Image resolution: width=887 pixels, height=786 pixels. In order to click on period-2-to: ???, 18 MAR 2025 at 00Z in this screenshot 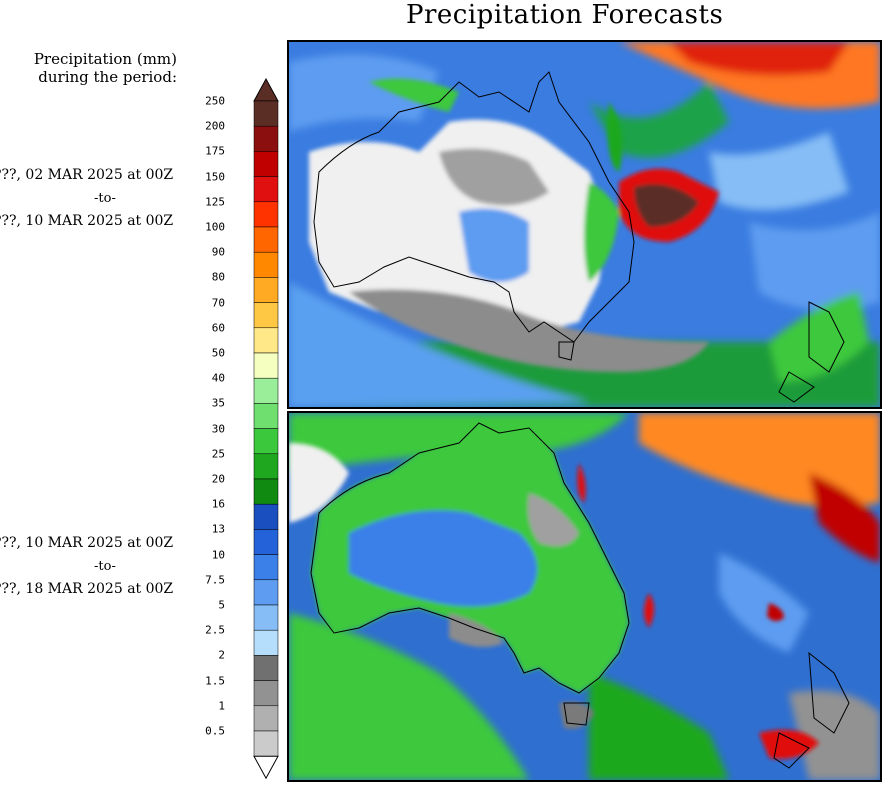, I will do `click(87, 589)`.